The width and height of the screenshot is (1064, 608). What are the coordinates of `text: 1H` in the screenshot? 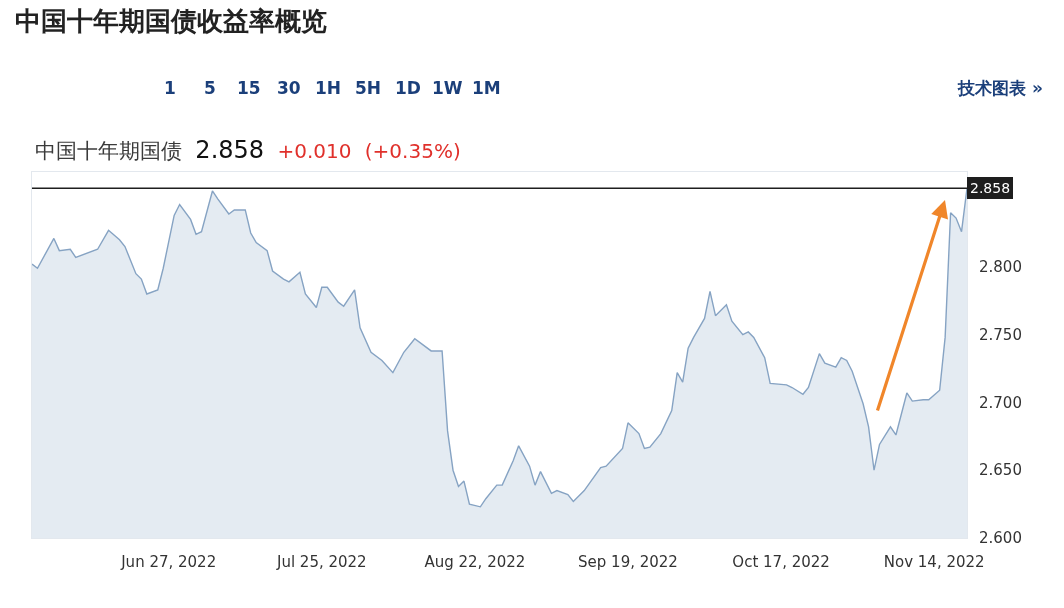 It's located at (328, 88).